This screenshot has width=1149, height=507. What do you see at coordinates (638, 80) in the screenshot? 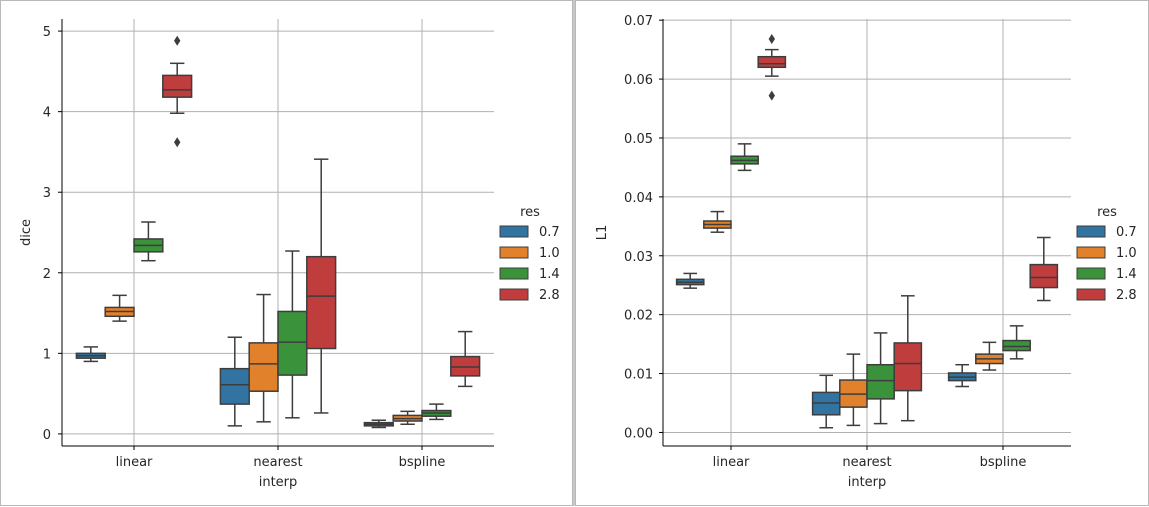
I see `y-tick-label: 0.06` at bounding box center [638, 80].